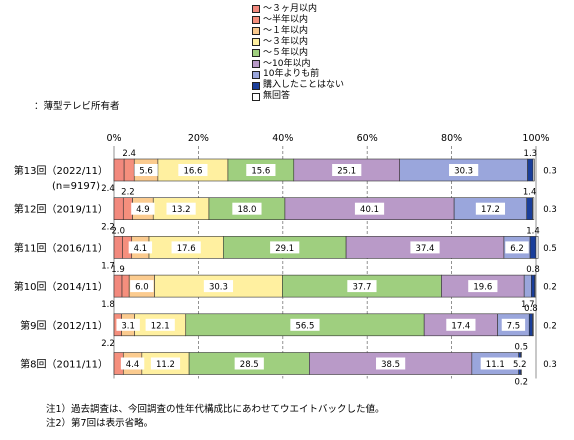 The height and width of the screenshot is (440, 574). What do you see at coordinates (361, 288) in the screenshot?
I see `data-label: 37.7` at bounding box center [361, 288].